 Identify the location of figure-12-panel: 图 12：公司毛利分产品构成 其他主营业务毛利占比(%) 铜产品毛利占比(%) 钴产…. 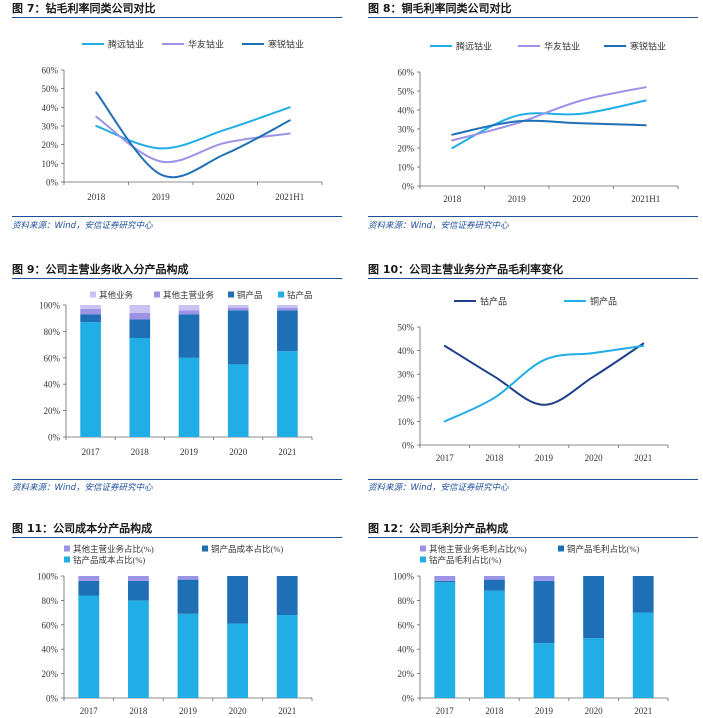
(533, 619).